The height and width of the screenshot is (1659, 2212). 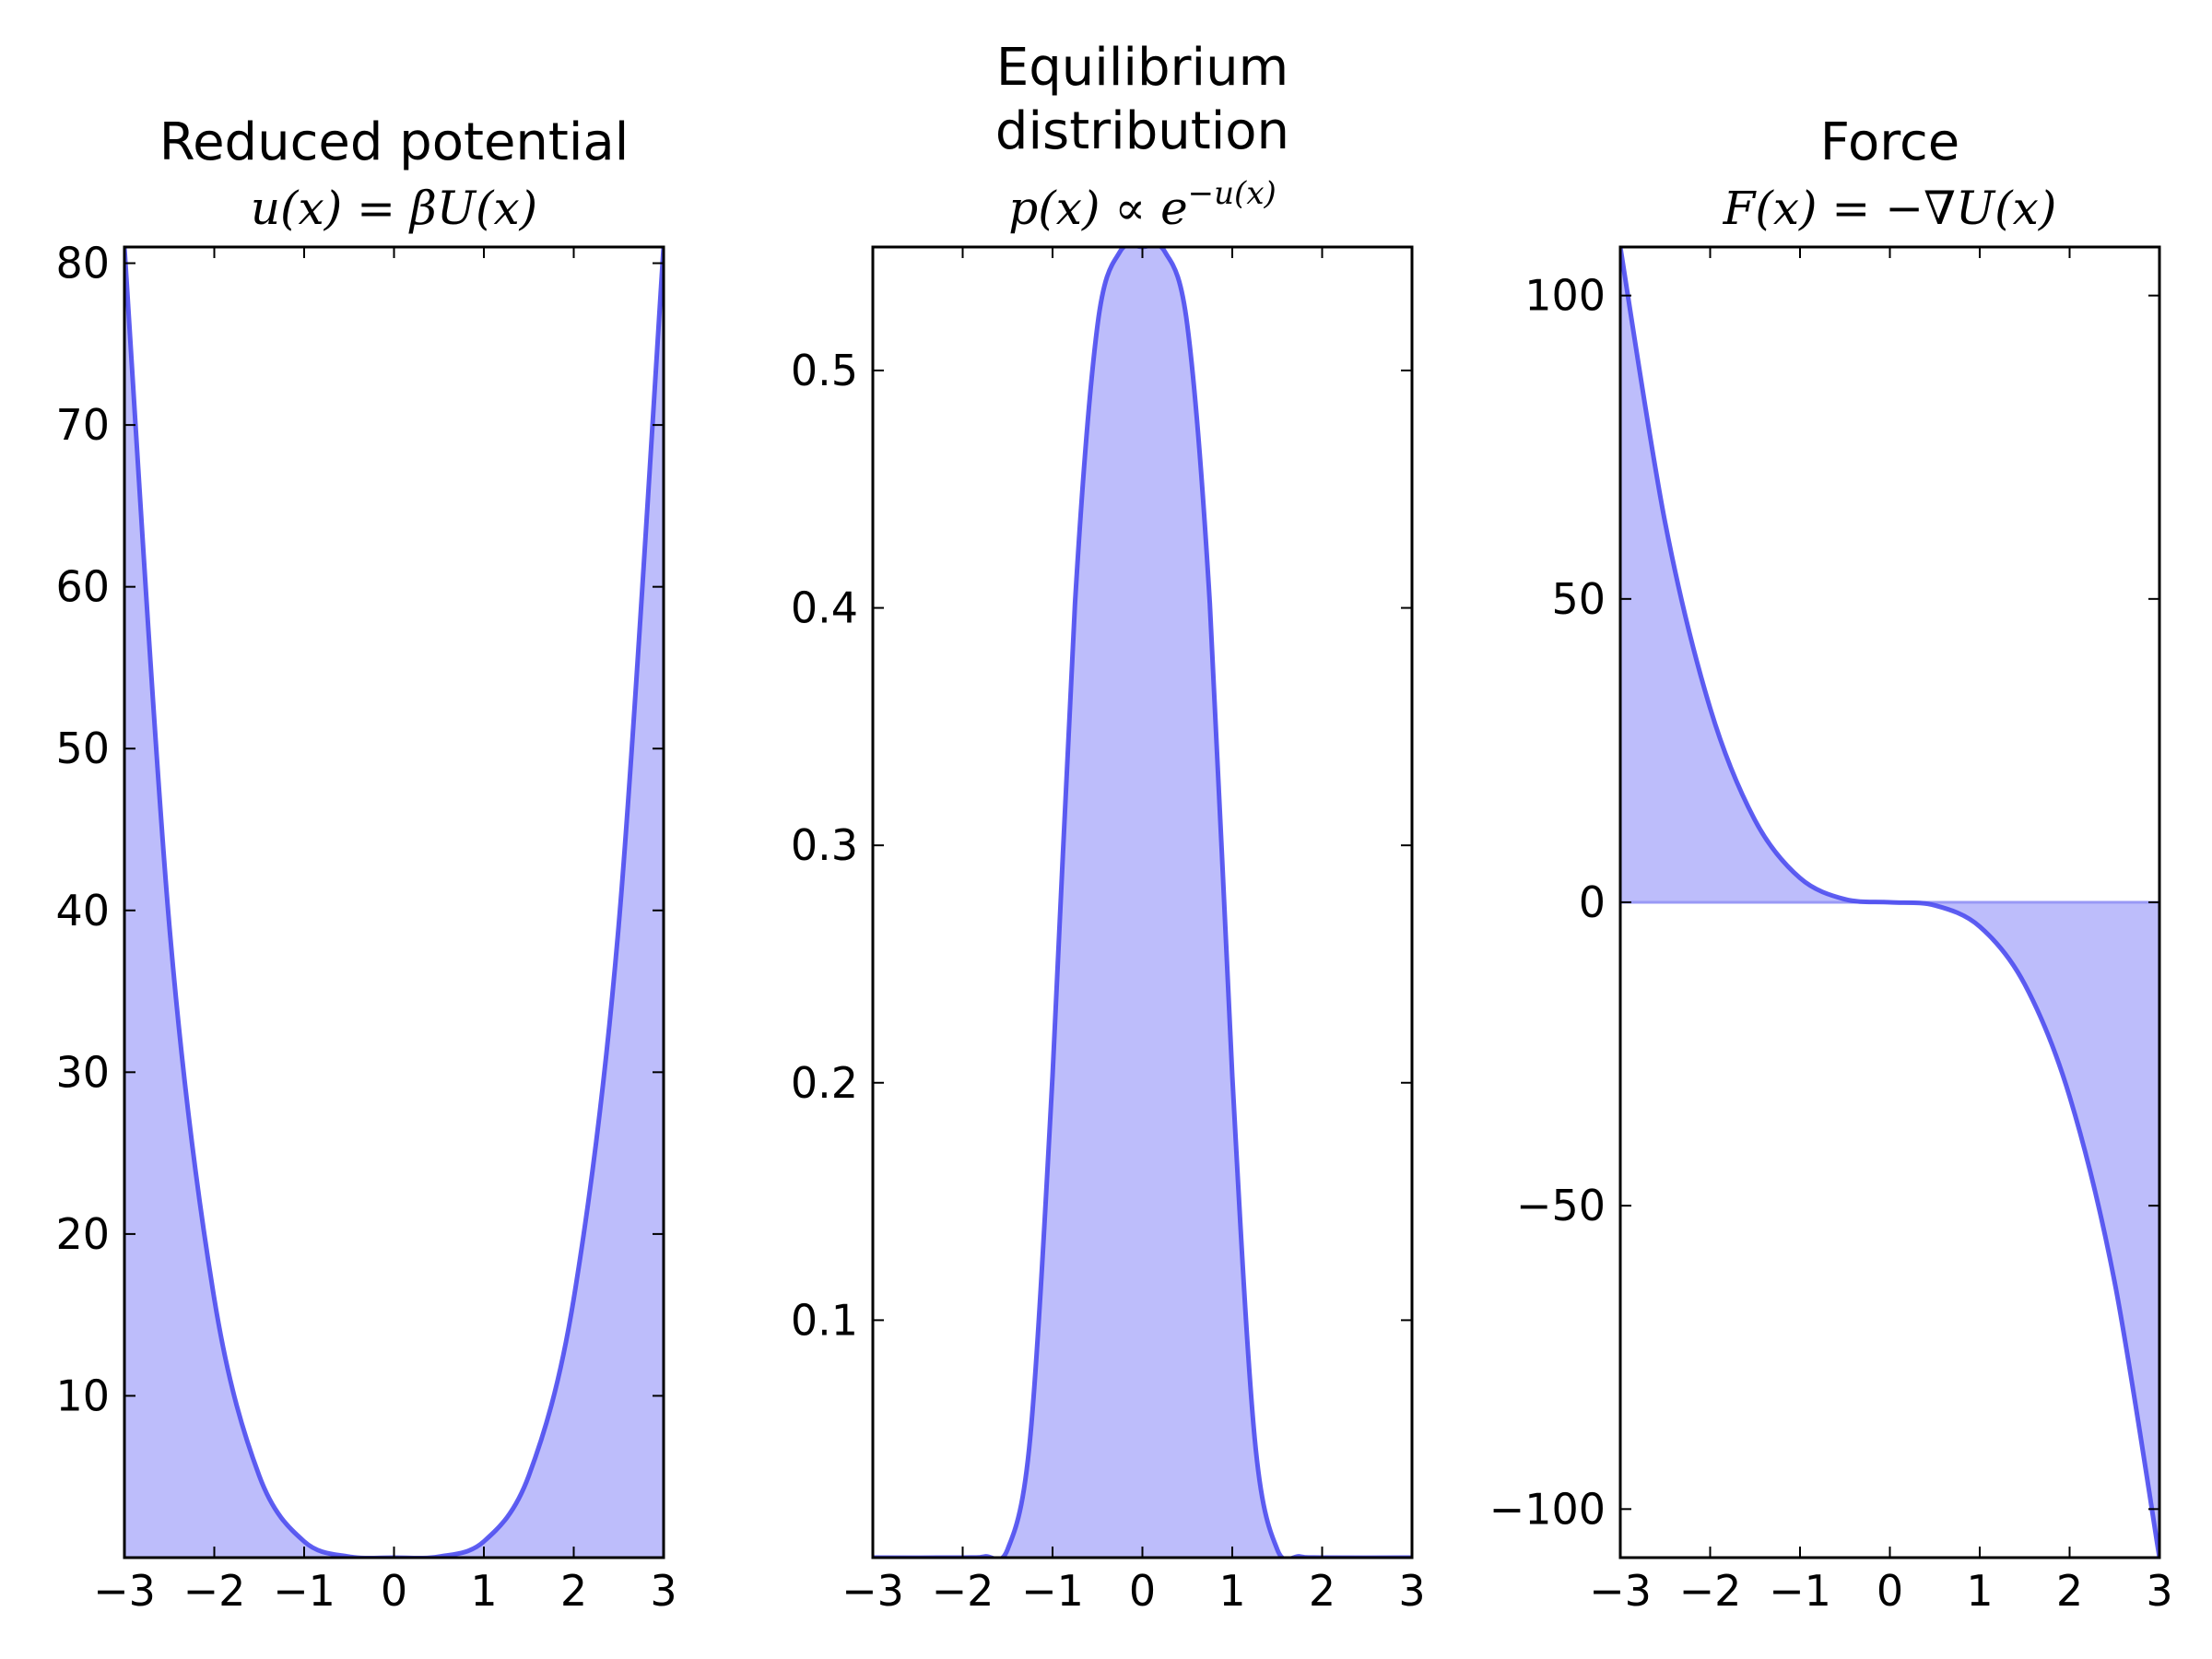 I want to click on y-tick-label: 0.4, so click(x=824, y=608).